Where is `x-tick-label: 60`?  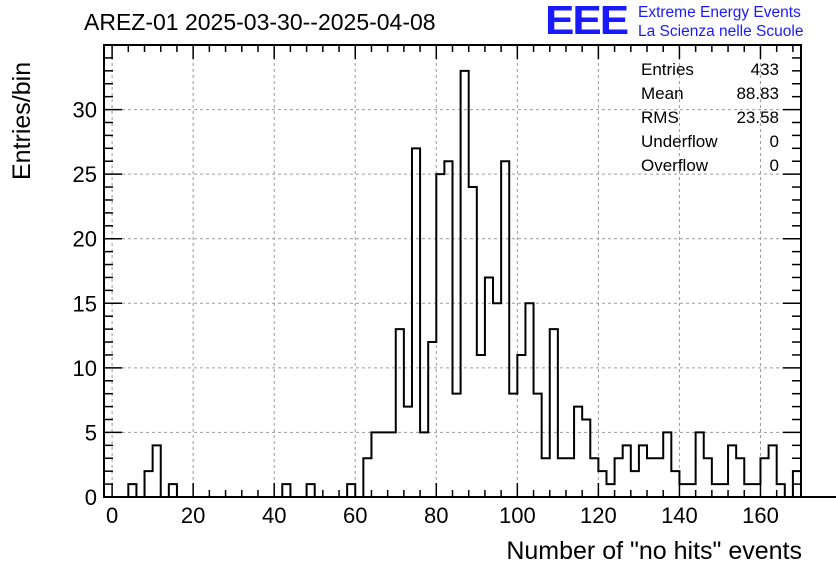 x-tick-label: 60 is located at coordinates (355, 515).